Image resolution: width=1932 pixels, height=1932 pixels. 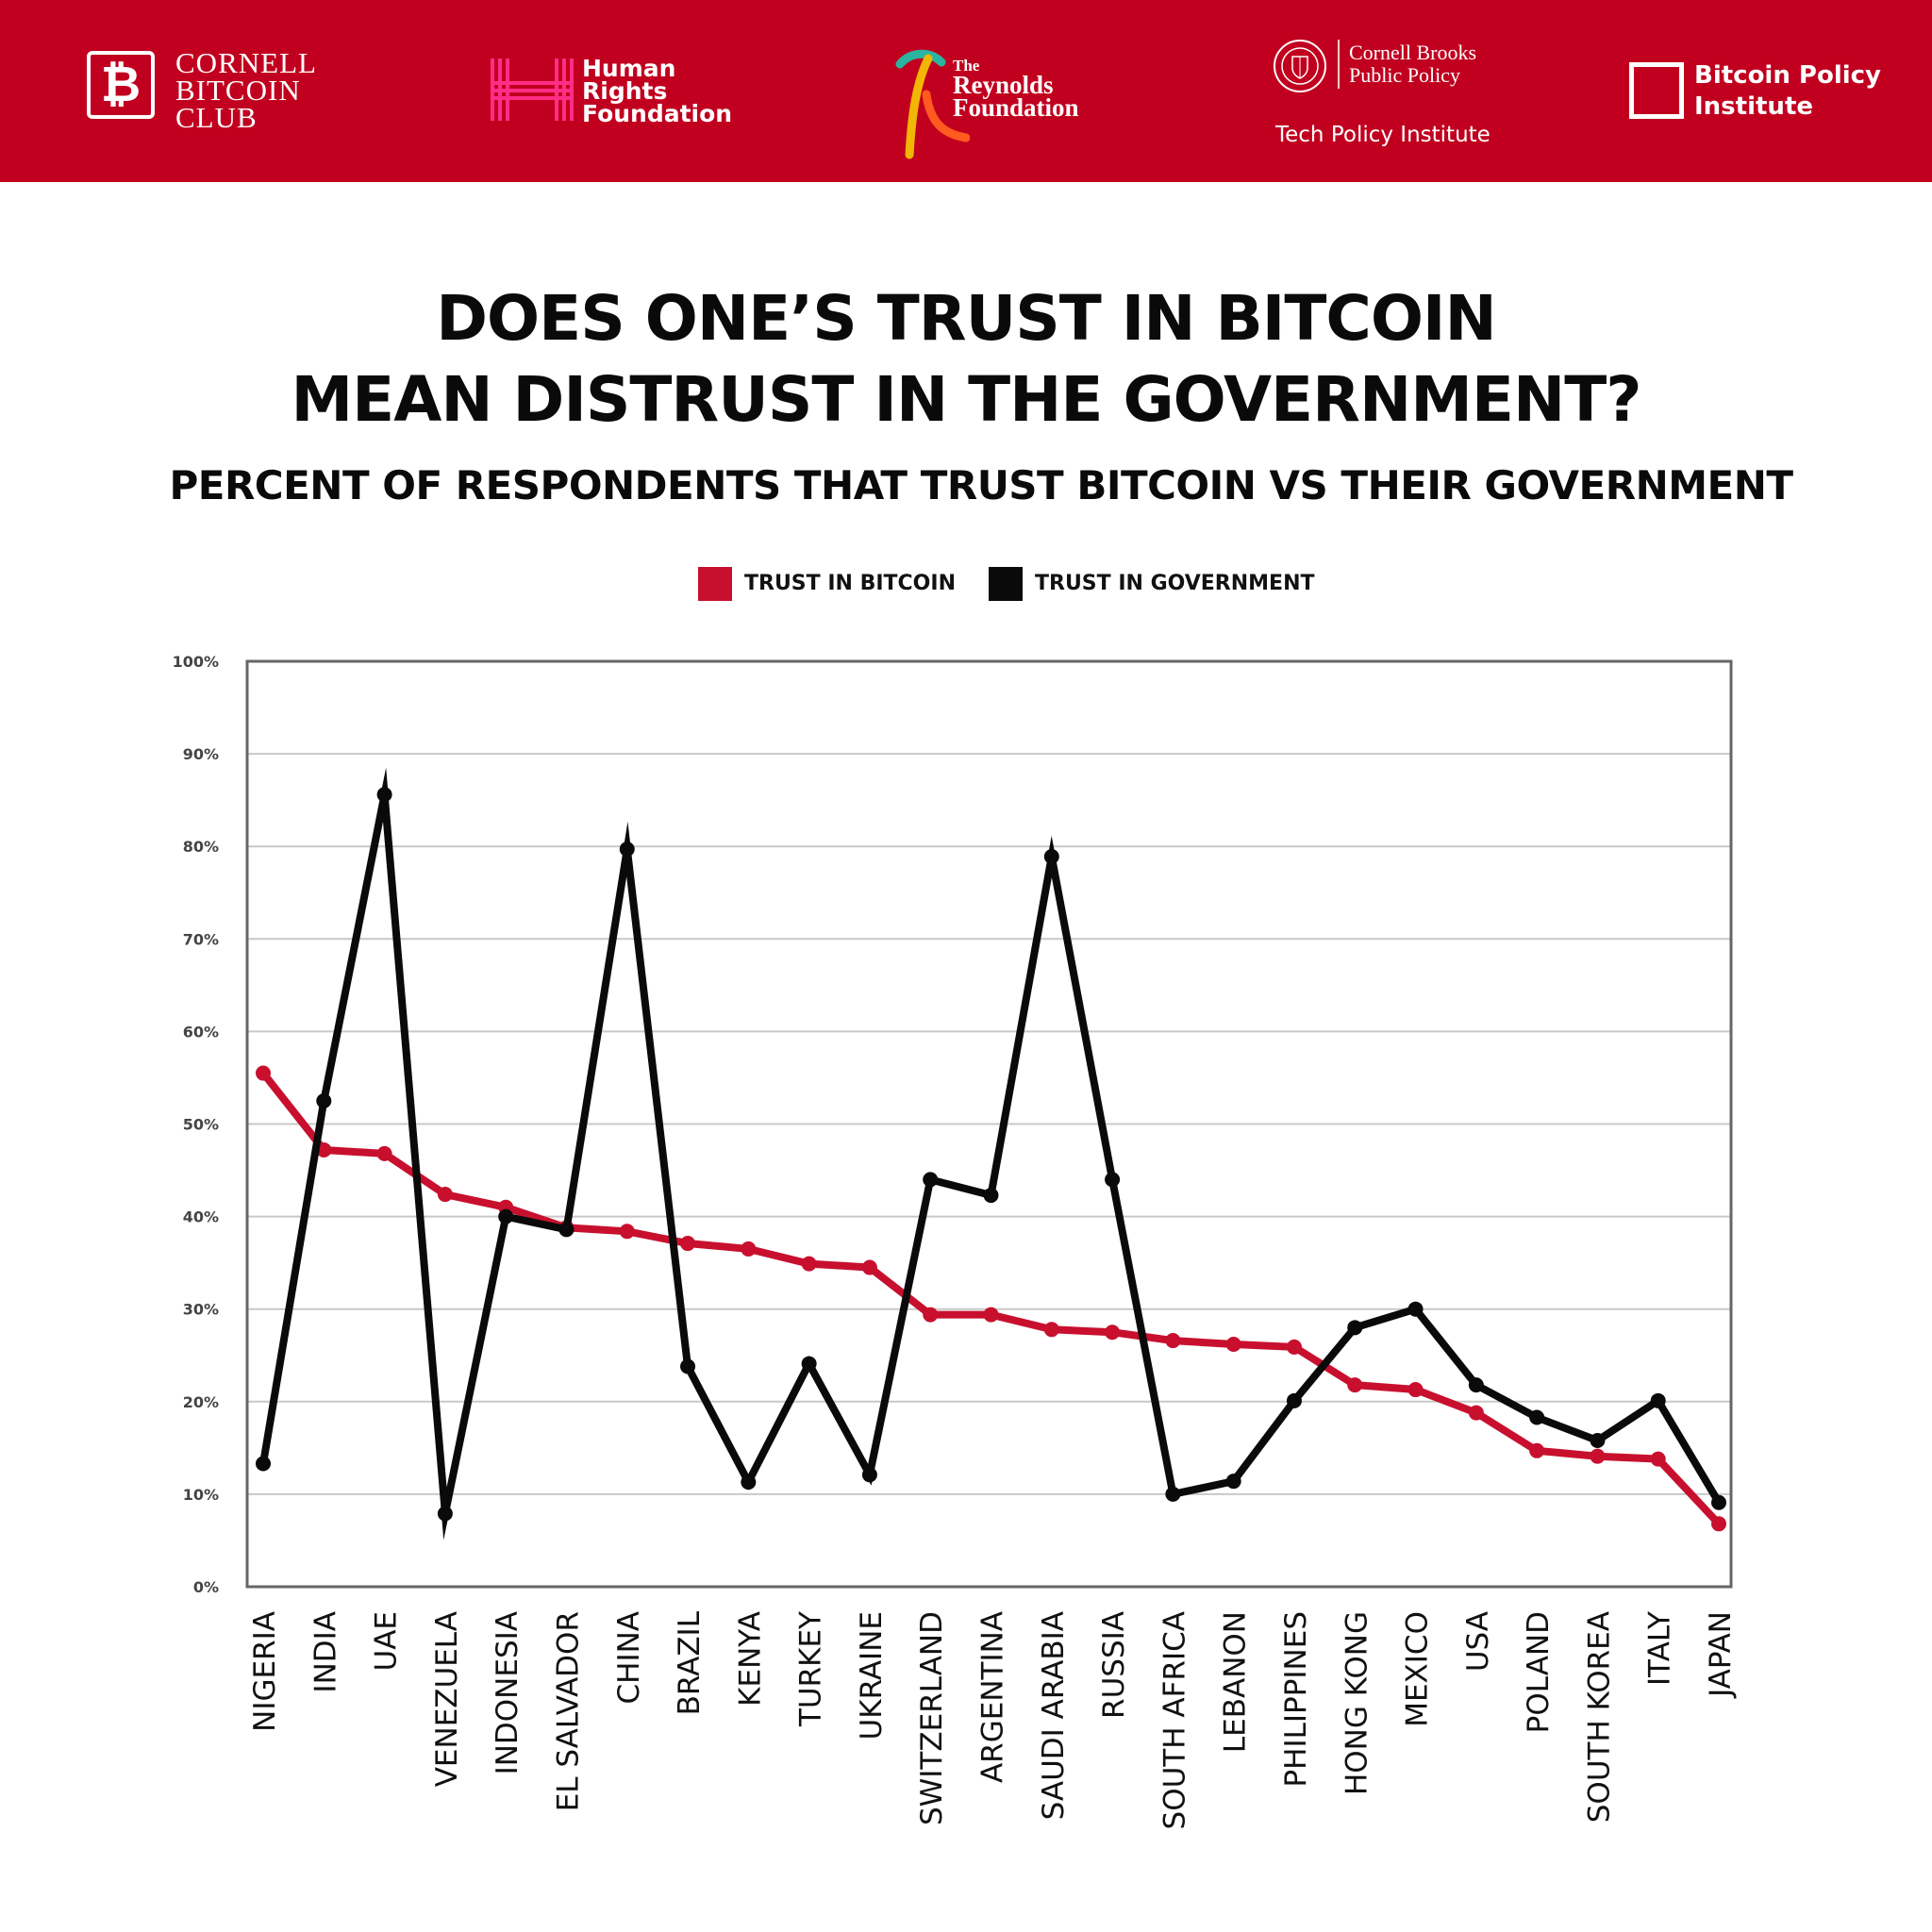 What do you see at coordinates (932, 1718) in the screenshot?
I see `x-tick-label: SWITZERLAND` at bounding box center [932, 1718].